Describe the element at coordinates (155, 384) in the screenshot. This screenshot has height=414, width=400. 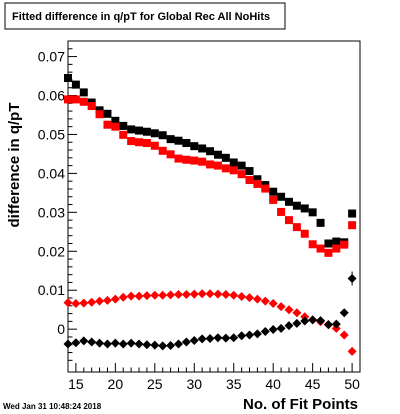
I see `x-tick-label: 25` at that location.